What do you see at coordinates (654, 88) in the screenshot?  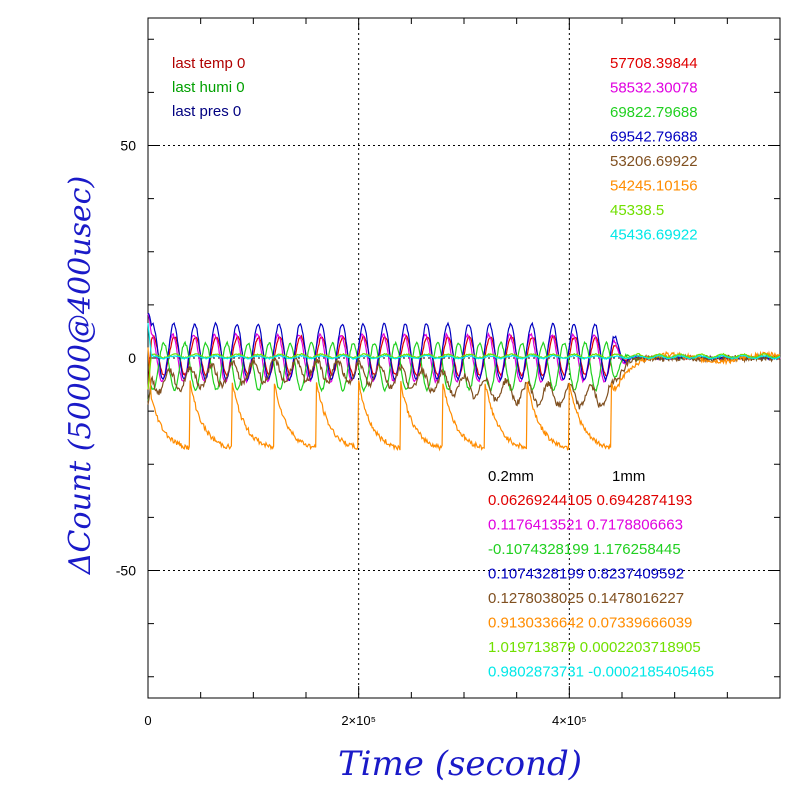 I see `legend-right-entry: 58532.30078` at bounding box center [654, 88].